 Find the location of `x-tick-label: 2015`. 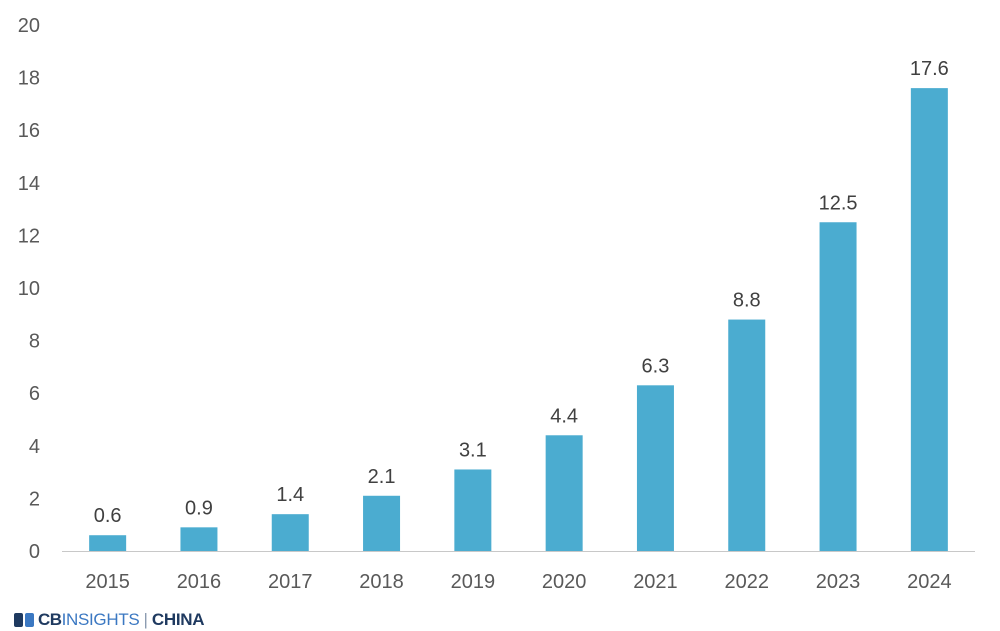

x-tick-label: 2015 is located at coordinates (107, 582).